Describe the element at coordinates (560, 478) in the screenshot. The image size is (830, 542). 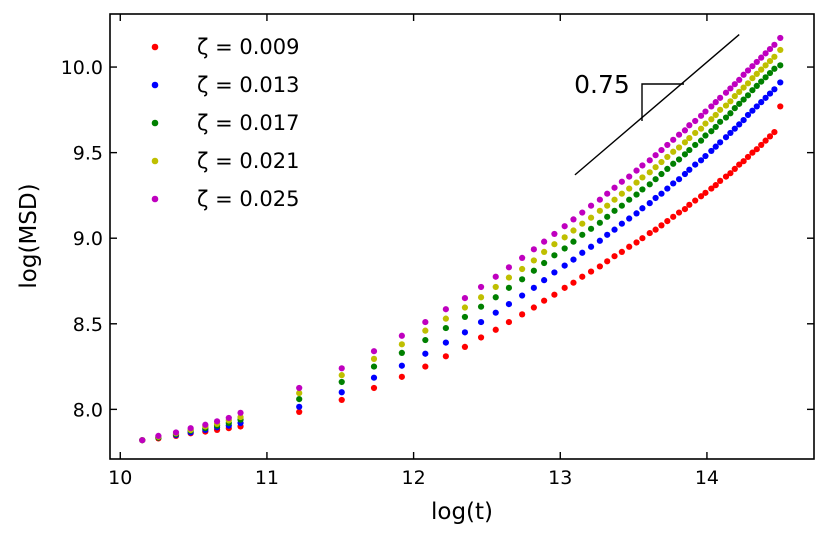
I see `x-tick-label: 13` at that location.